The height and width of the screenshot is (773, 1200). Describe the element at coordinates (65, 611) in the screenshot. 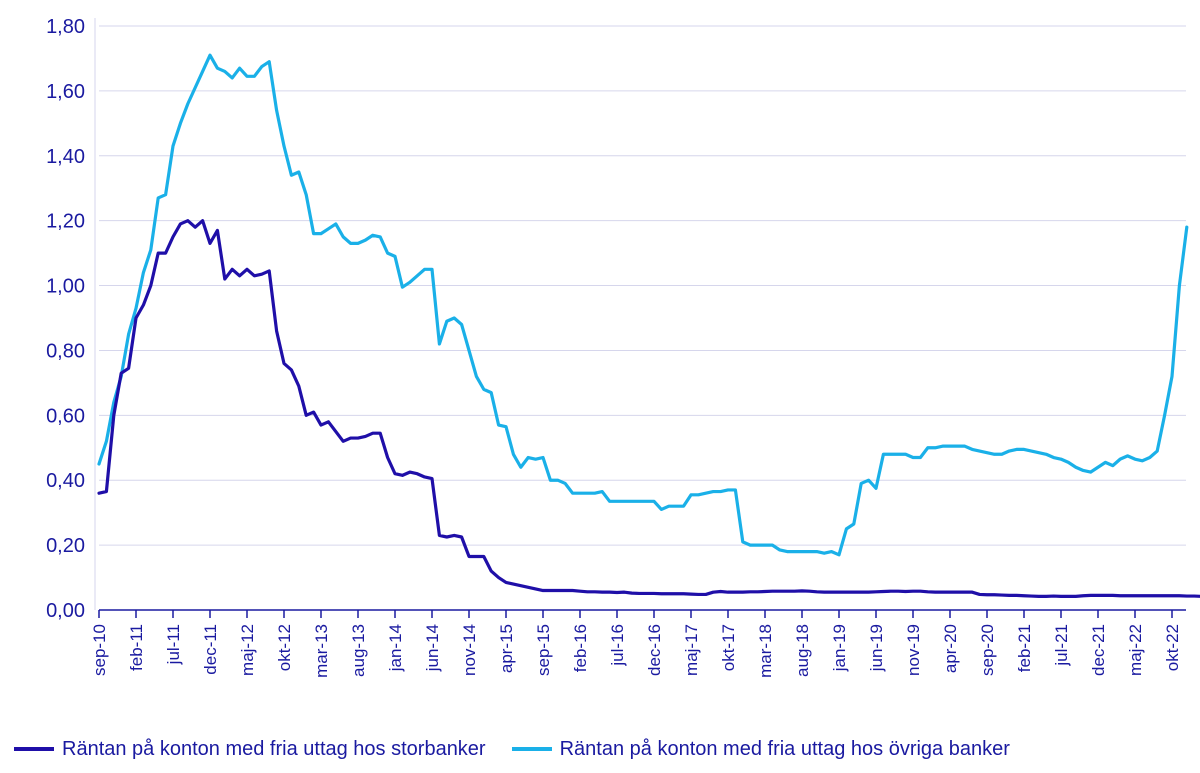

I see `y-tick-label: 0,00` at that location.